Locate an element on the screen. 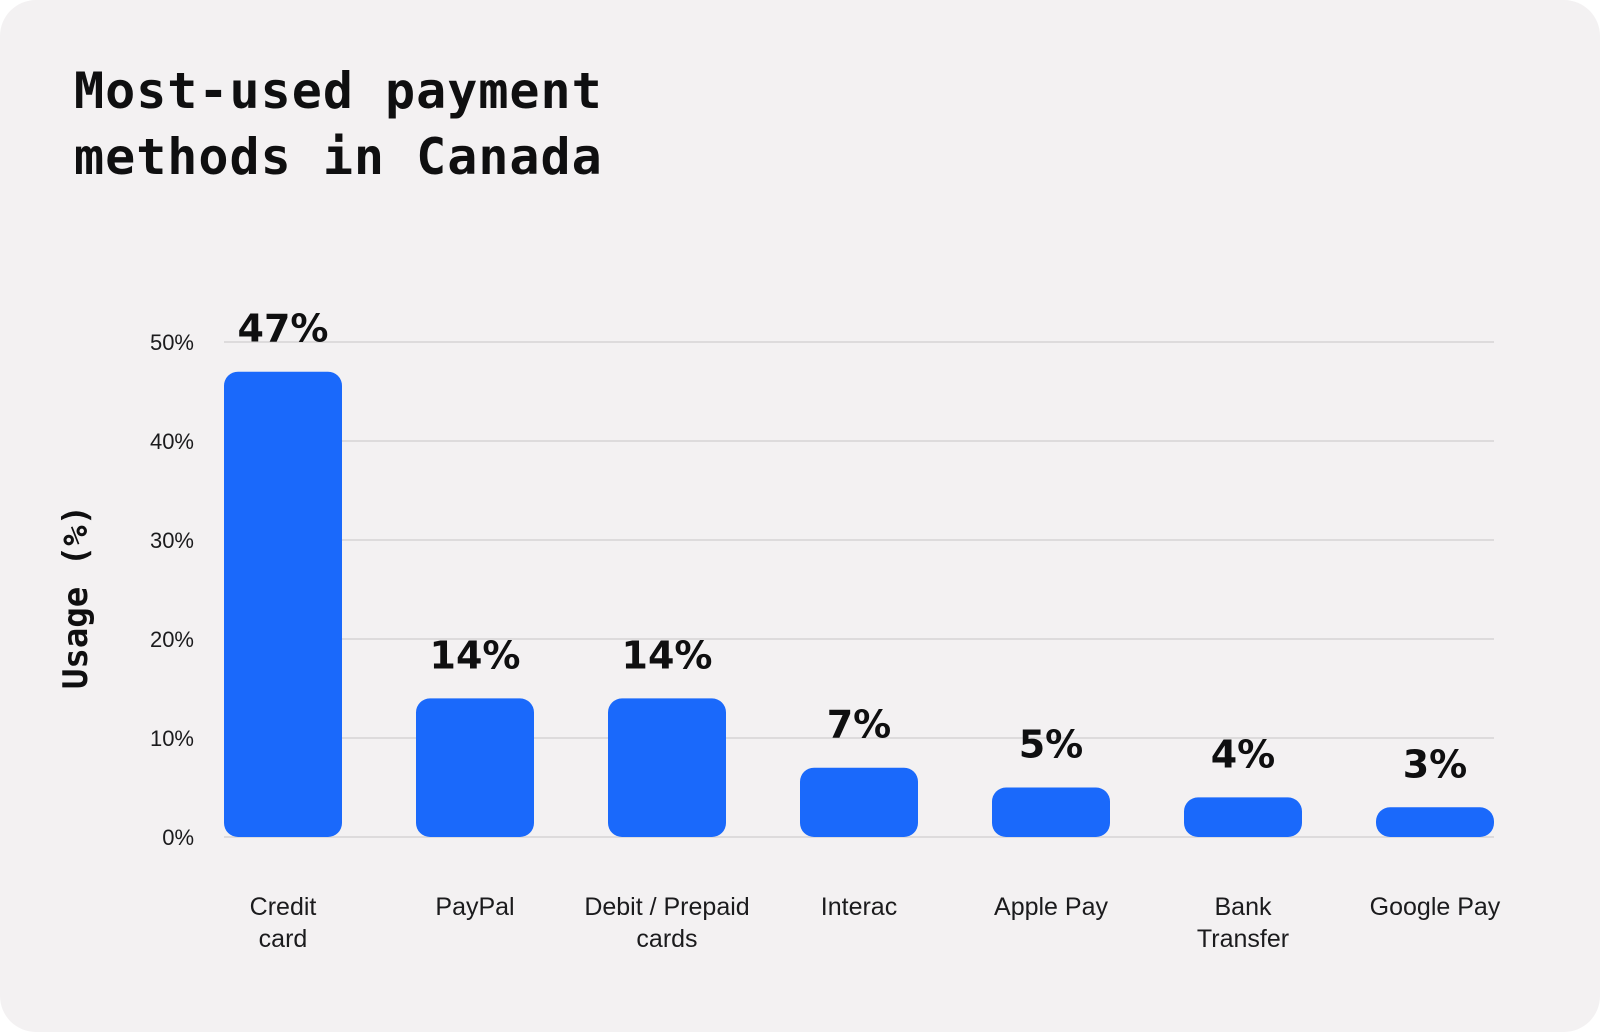 This screenshot has width=1600, height=1032. y-tick-label: 10% is located at coordinates (172, 738).